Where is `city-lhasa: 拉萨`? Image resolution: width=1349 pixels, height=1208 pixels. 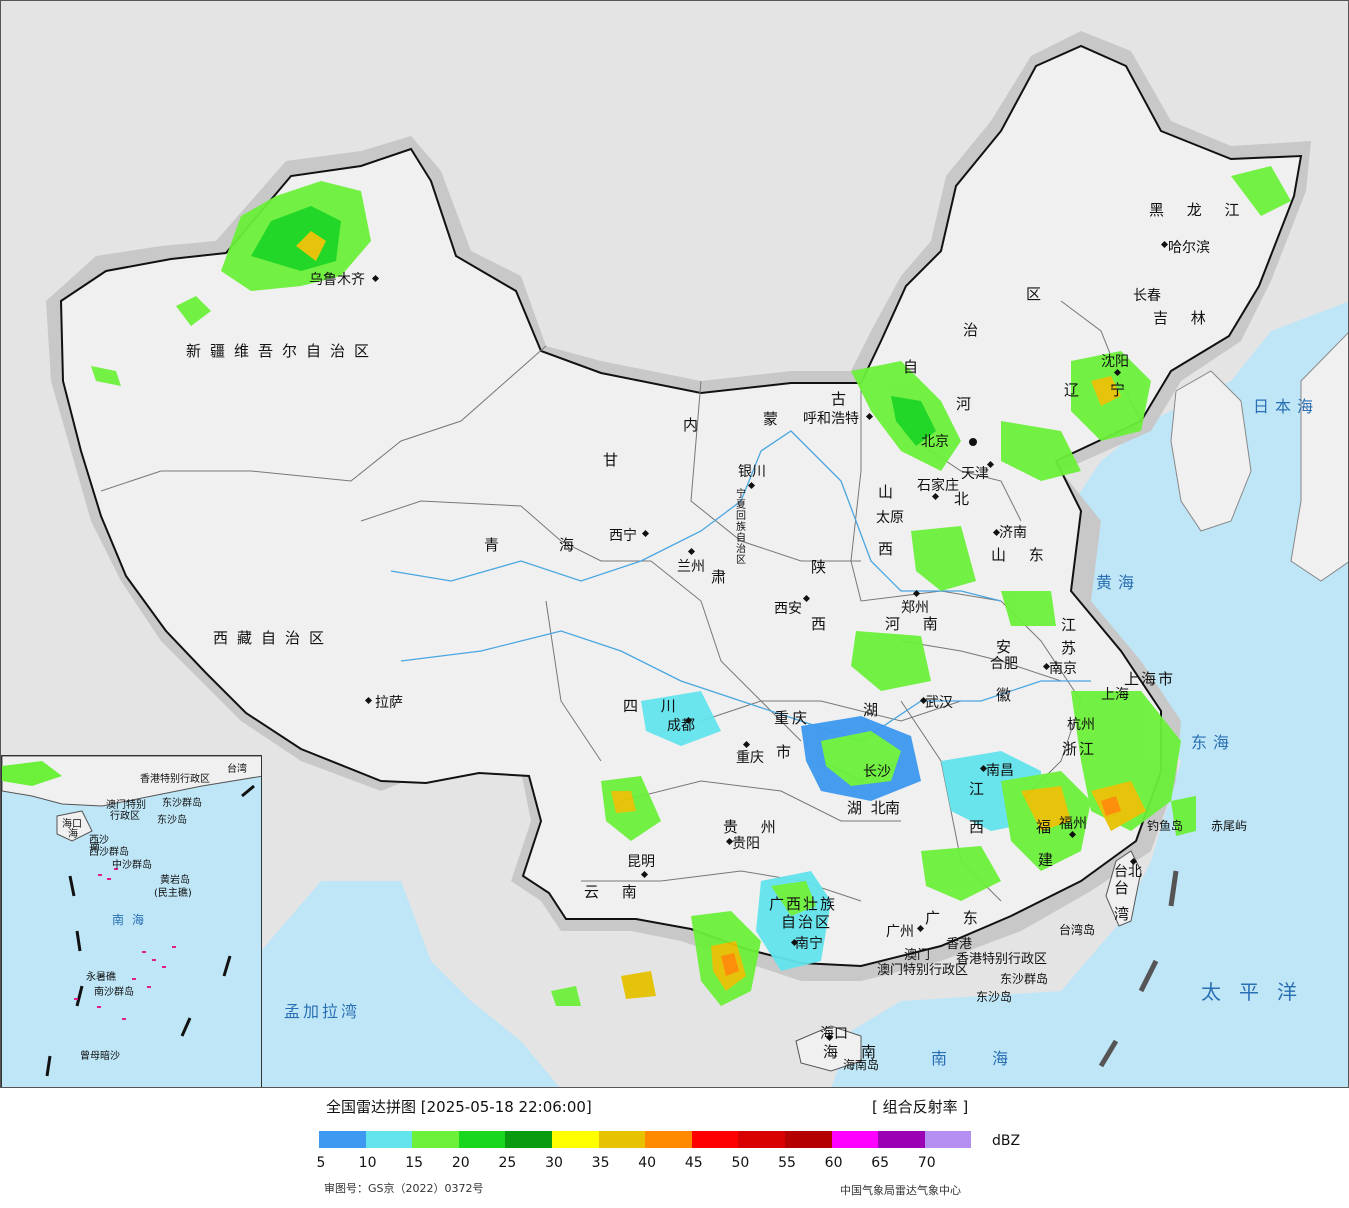
city-lhasa: 拉萨 is located at coordinates (389, 703).